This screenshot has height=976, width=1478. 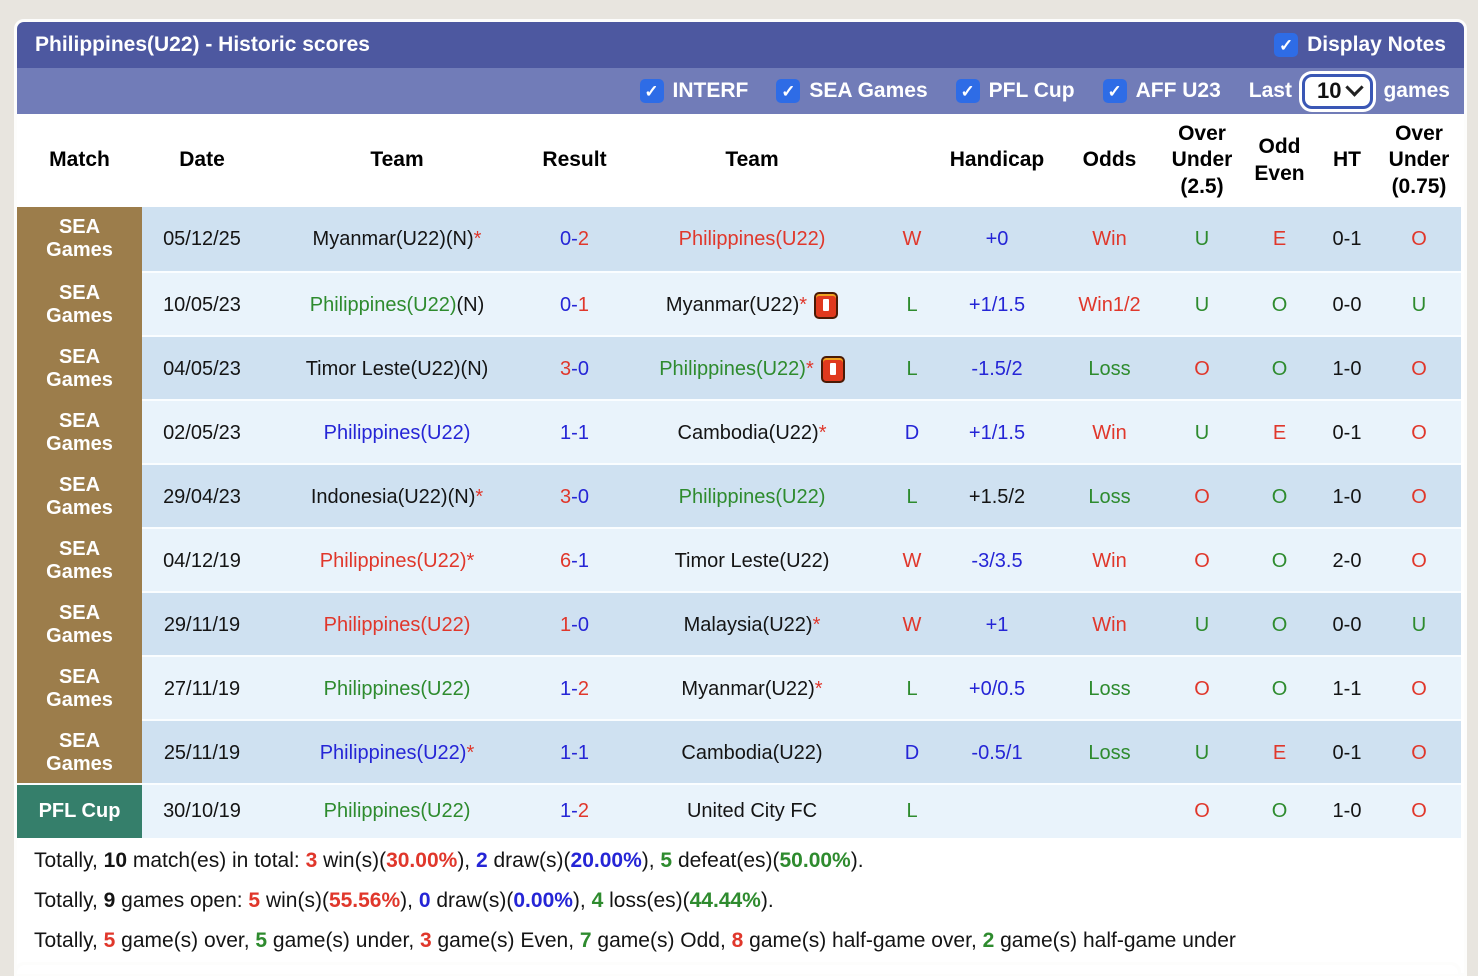 What do you see at coordinates (997, 304) in the screenshot?
I see `value-text: +1/1.5` at bounding box center [997, 304].